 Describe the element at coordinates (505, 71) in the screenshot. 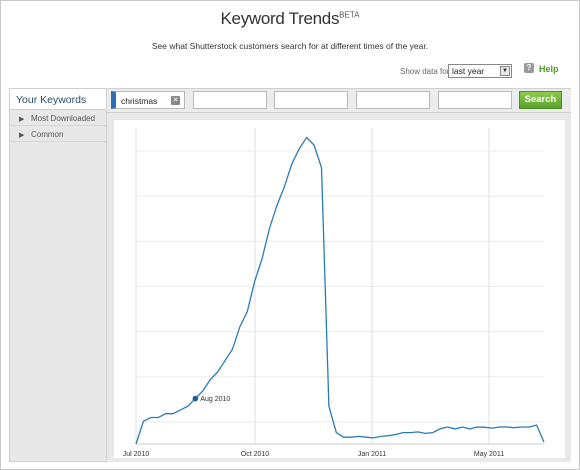

I see `dropdown-arrow-icon: ▼` at that location.